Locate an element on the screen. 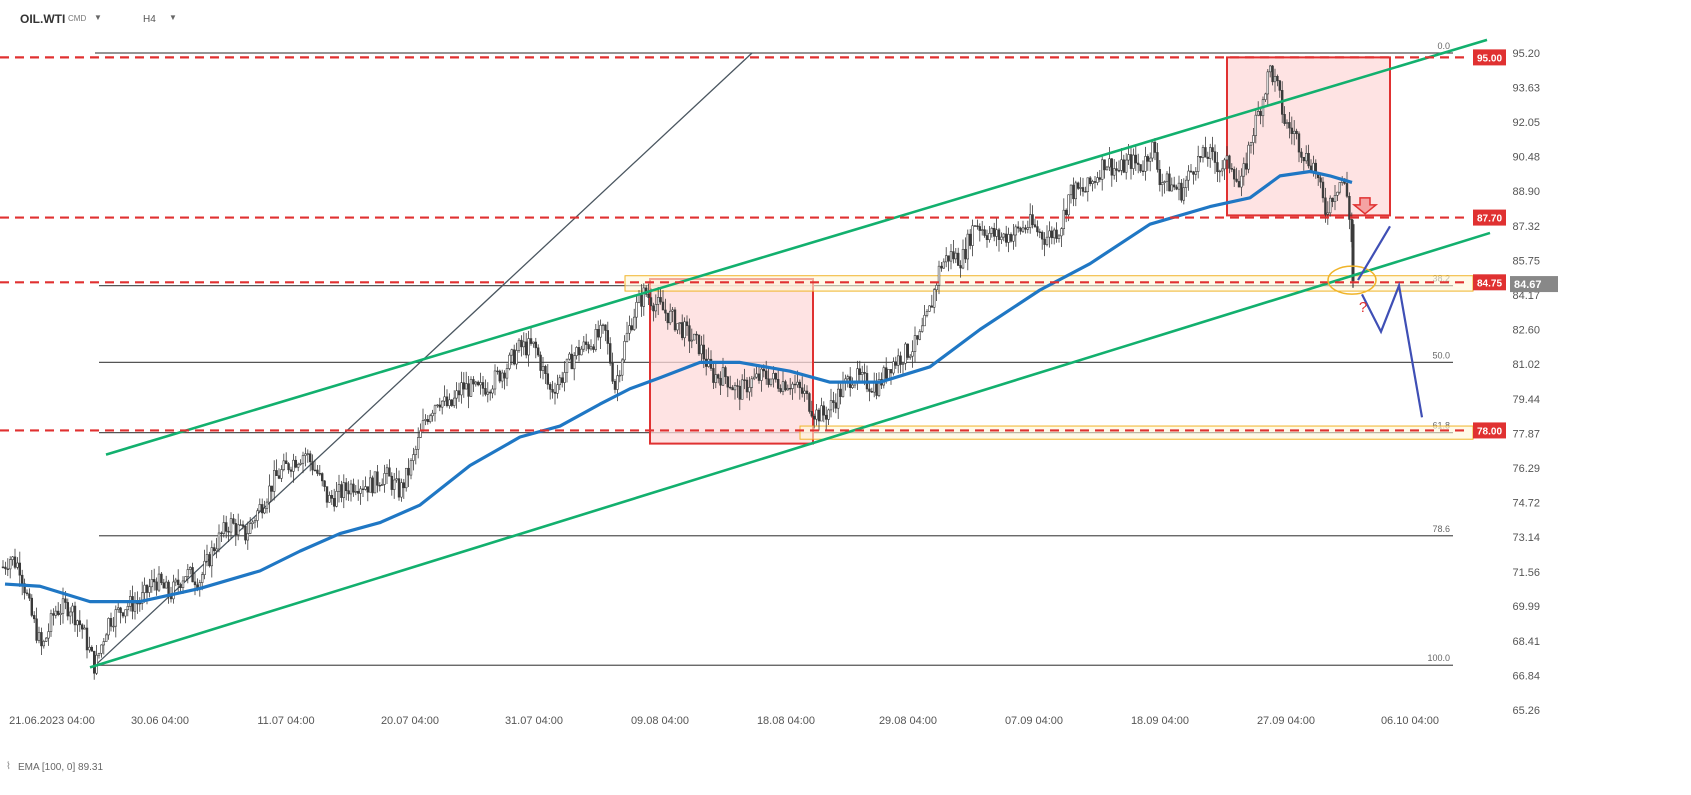 The height and width of the screenshot is (795, 1691). indicator-settings-icon: ⌇ is located at coordinates (8, 766).